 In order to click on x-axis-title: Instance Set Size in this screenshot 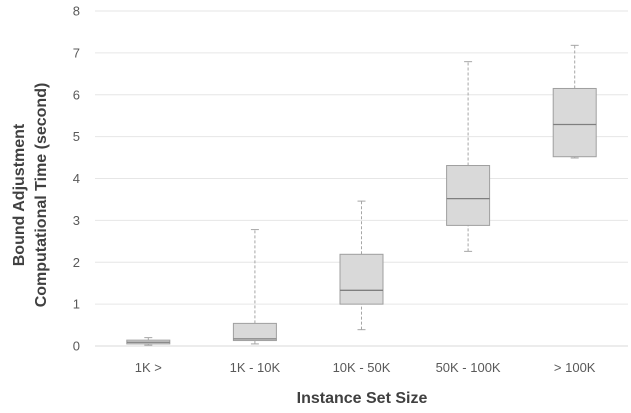, I will do `click(362, 398)`.